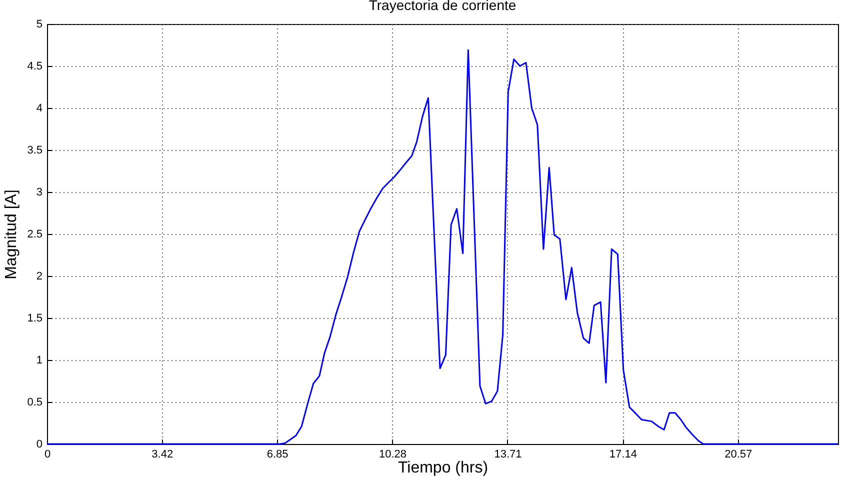 The width and height of the screenshot is (844, 482). What do you see at coordinates (39, 360) in the screenshot?
I see `y-tick-label: 1` at bounding box center [39, 360].